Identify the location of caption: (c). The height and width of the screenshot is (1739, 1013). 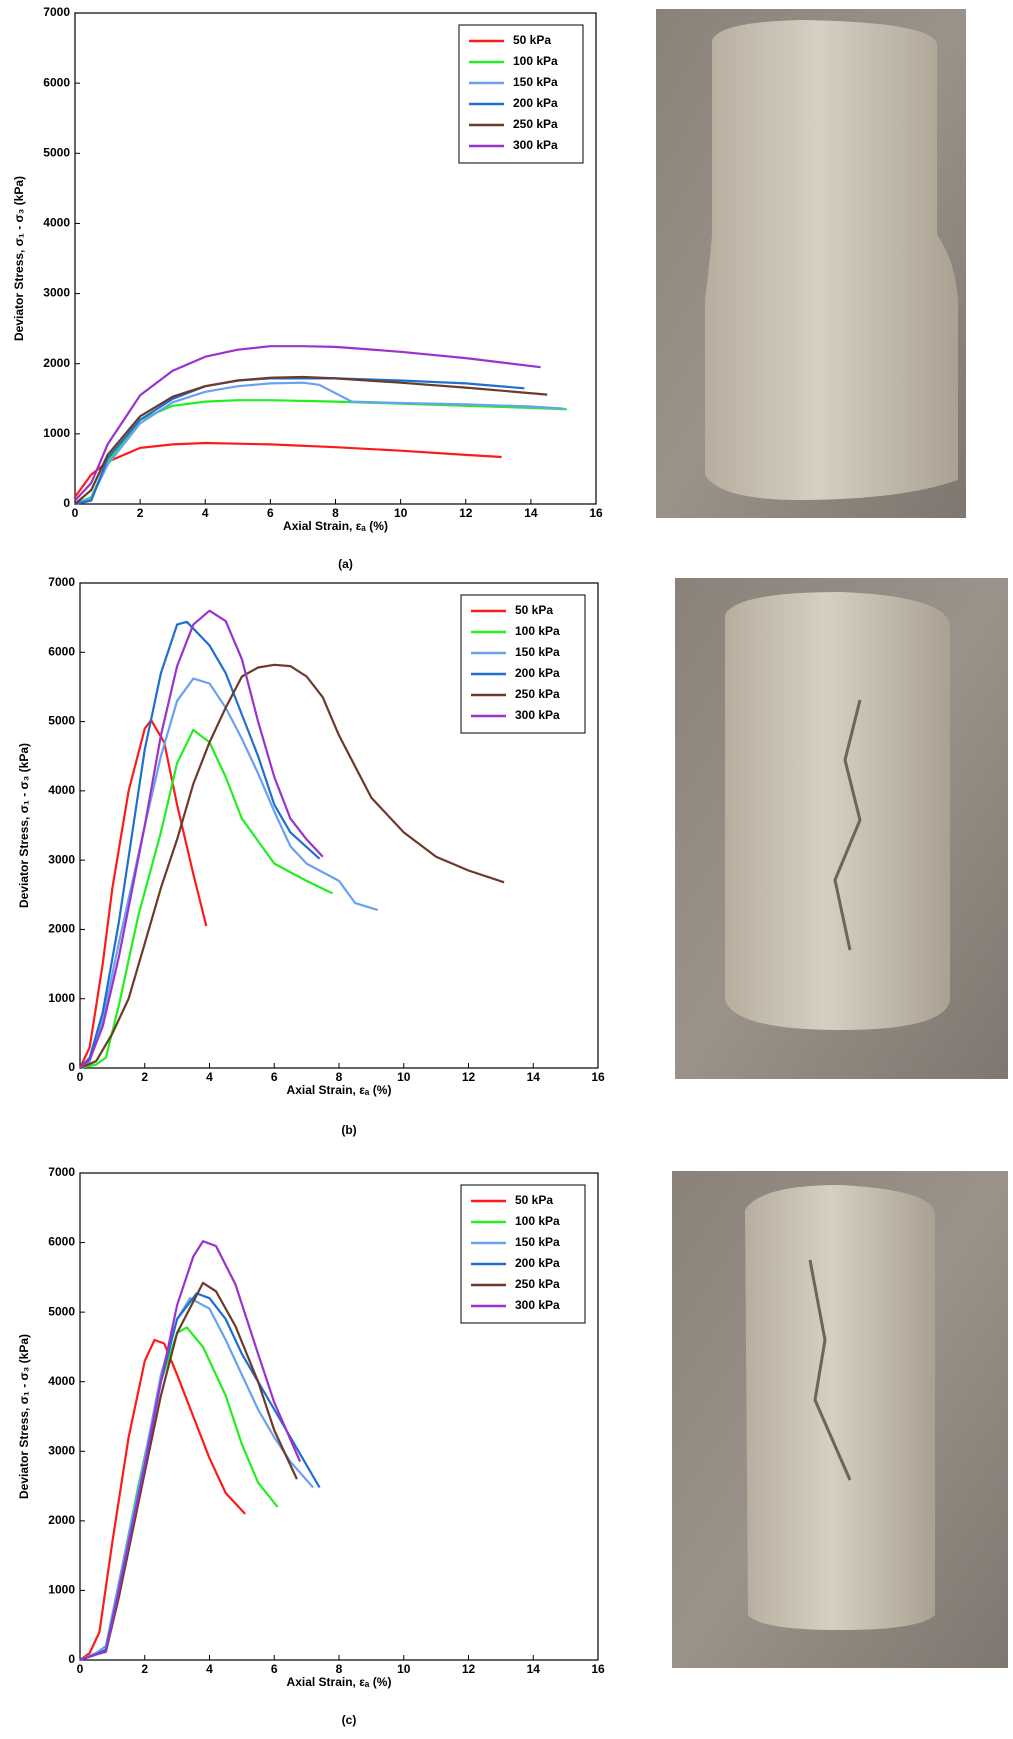
(349, 1720).